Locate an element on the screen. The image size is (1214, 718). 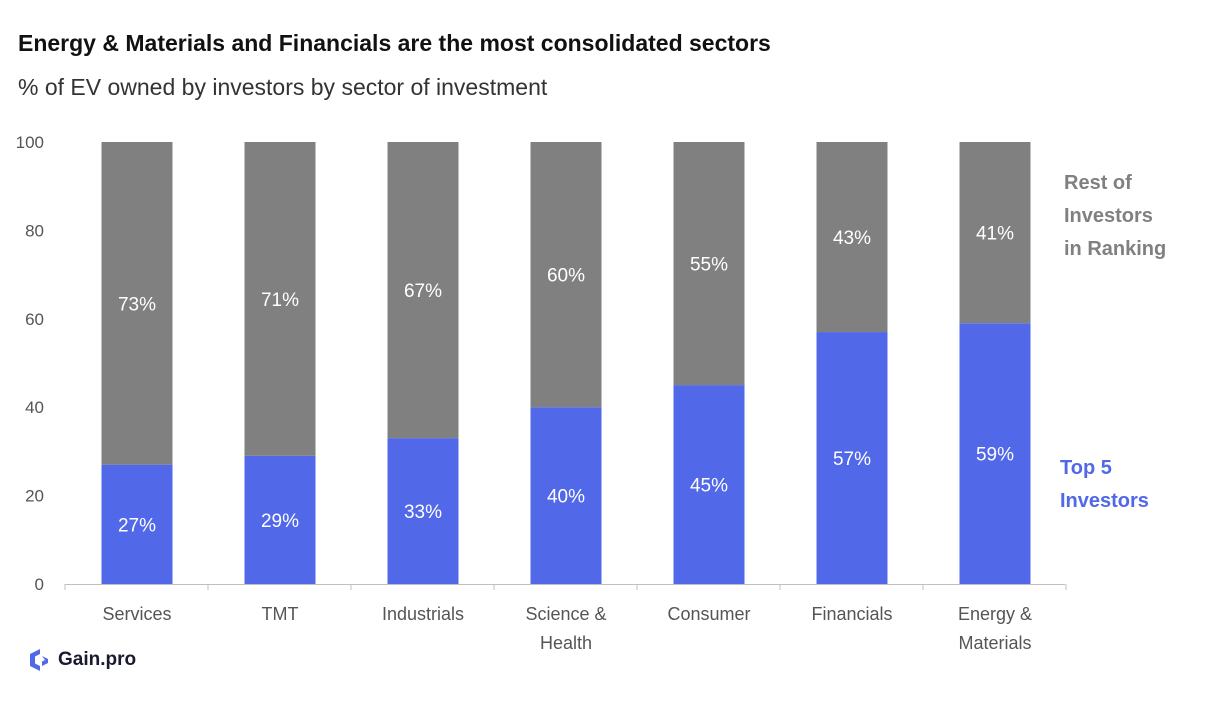
x-tick-label: Services is located at coordinates (136, 614).